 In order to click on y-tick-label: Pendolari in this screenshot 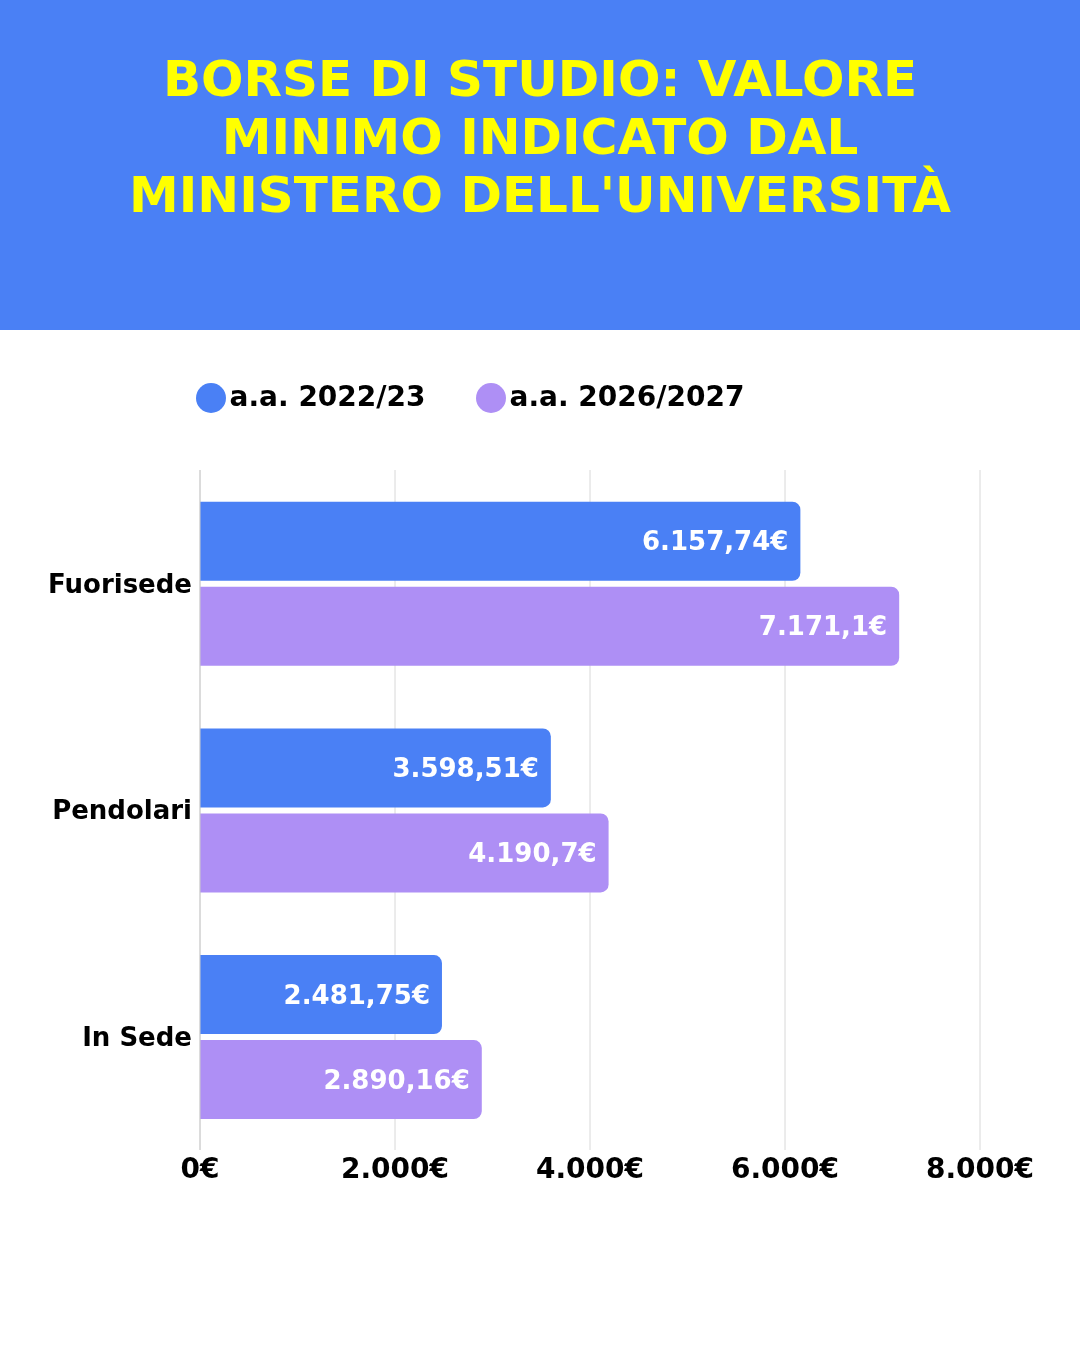, I will do `click(122, 810)`.